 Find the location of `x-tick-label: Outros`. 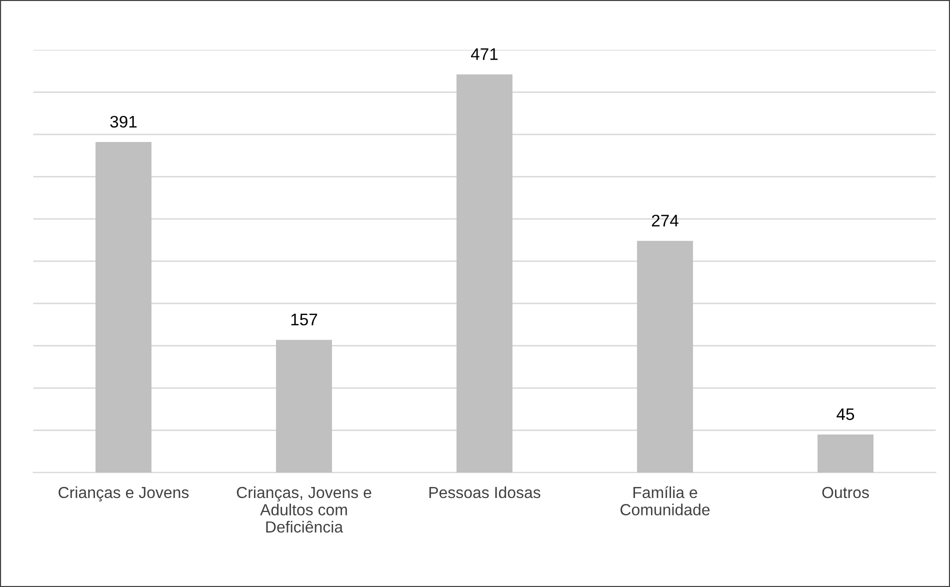

x-tick-label: Outros is located at coordinates (845, 492).